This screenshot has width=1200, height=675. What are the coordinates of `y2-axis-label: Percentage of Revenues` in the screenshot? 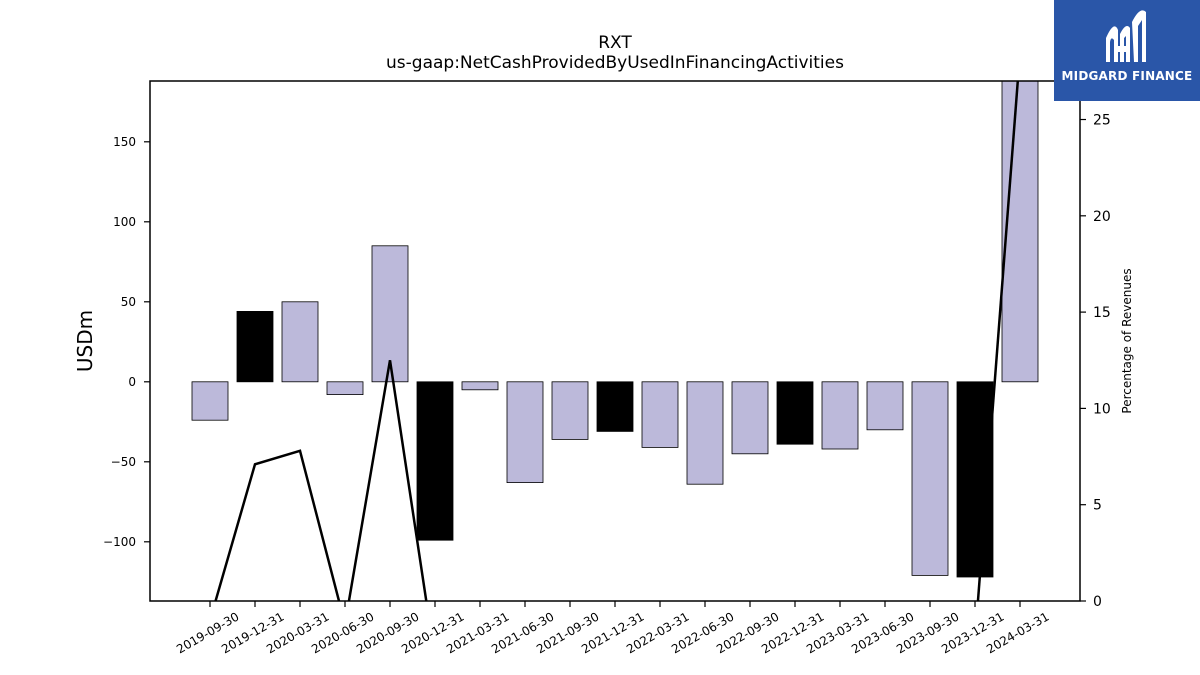 It's located at (1127, 340).